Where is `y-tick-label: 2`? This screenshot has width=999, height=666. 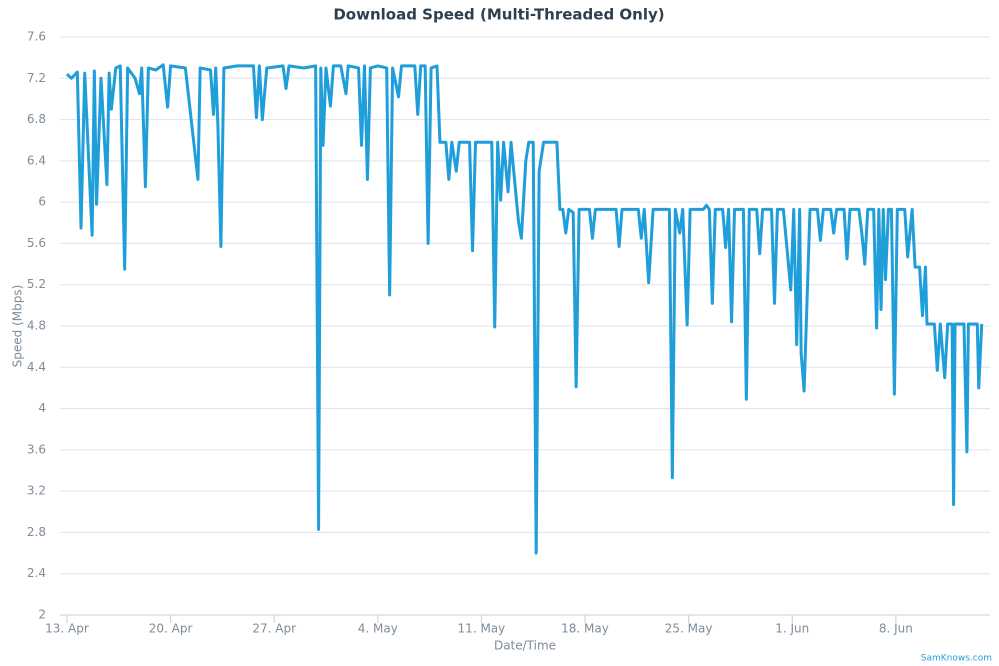
y-tick-label: 2 is located at coordinates (42, 615).